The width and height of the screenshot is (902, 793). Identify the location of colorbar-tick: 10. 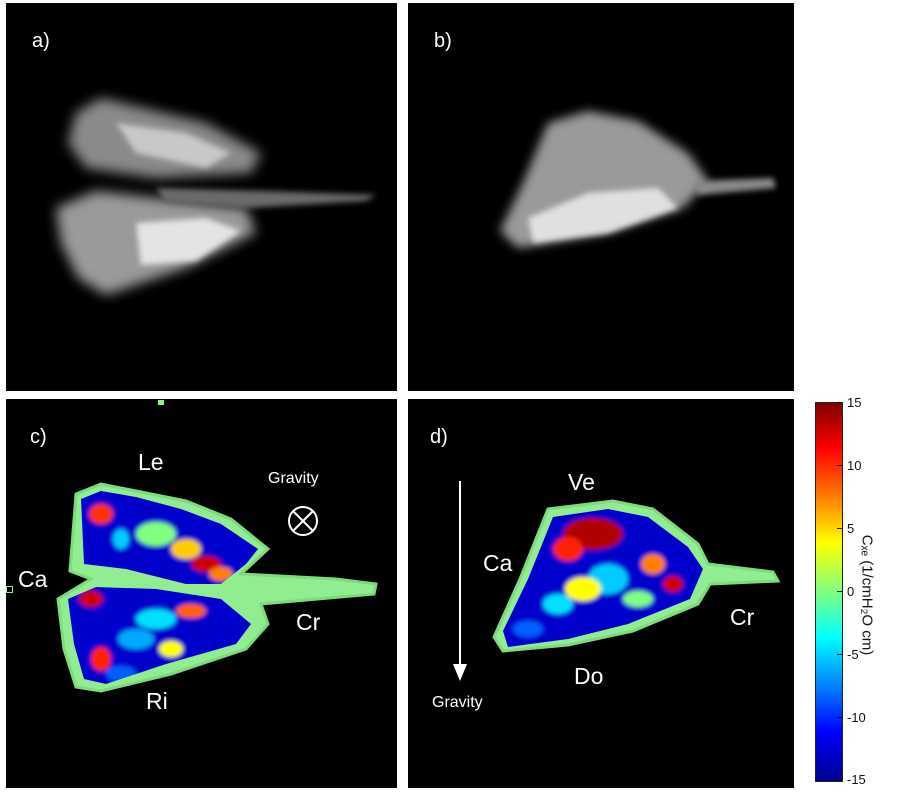
(854, 465).